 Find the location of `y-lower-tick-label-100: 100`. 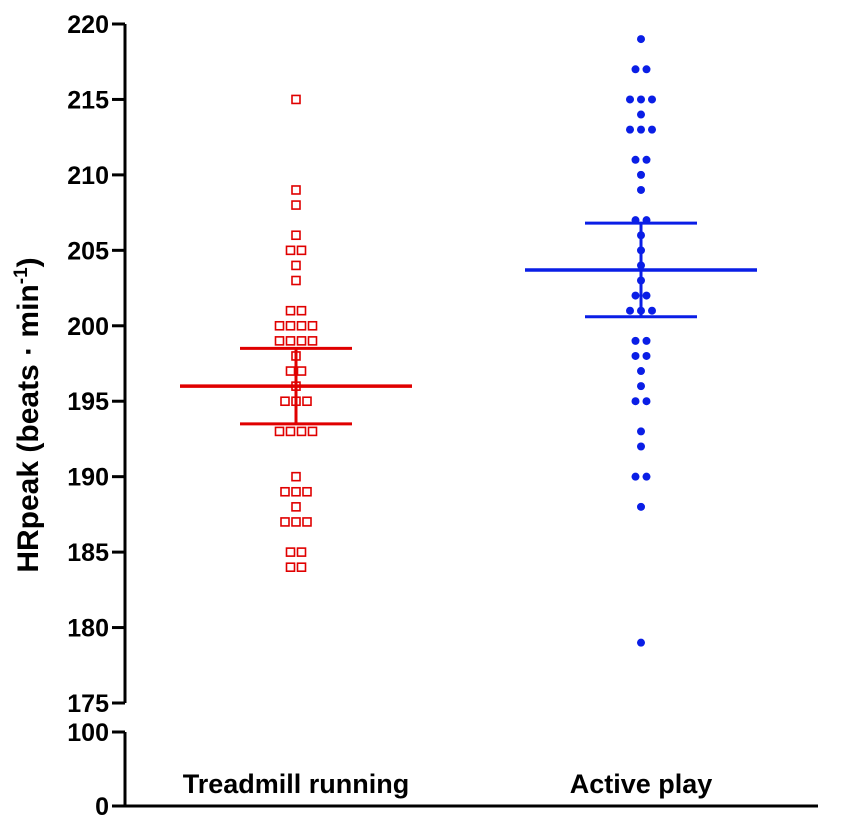

y-lower-tick-label-100: 100 is located at coordinates (88, 733).